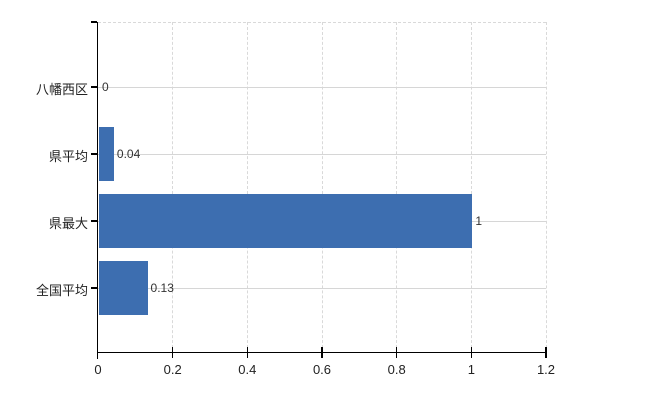  Describe the element at coordinates (68, 223) in the screenshot. I see `category-label: 県最大` at that location.